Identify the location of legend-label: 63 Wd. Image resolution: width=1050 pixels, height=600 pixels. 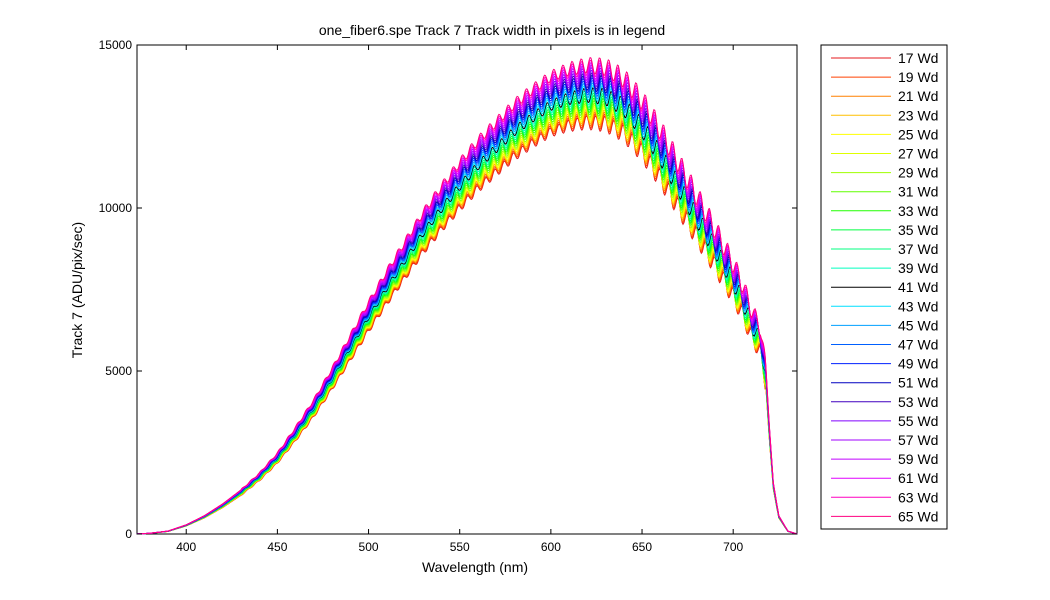
(918, 497).